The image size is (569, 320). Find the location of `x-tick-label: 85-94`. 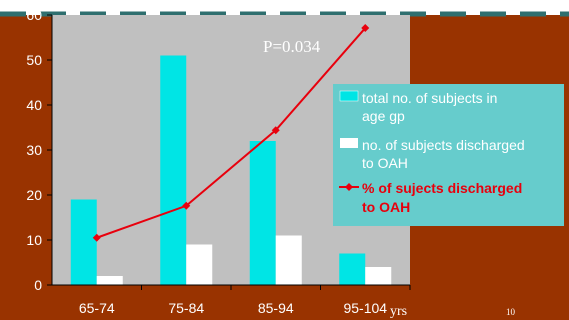

x-tick-label: 85-94 is located at coordinates (276, 308).